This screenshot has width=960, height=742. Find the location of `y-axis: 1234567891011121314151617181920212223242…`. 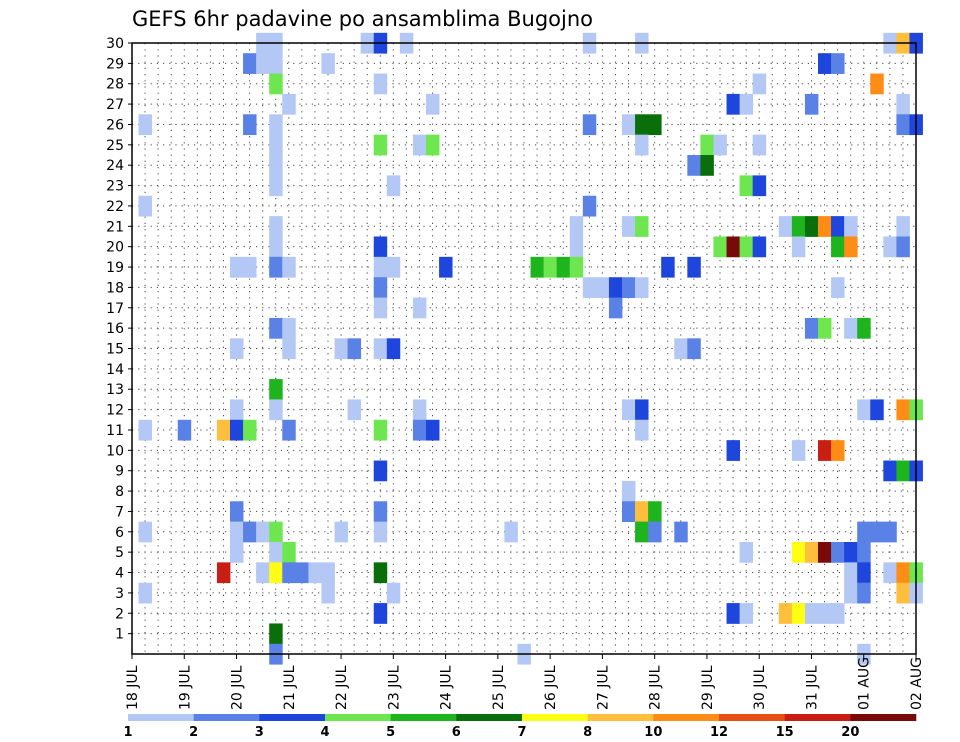

y-axis: 1234567891011121314151617181920212223242… is located at coordinates (119, 339).